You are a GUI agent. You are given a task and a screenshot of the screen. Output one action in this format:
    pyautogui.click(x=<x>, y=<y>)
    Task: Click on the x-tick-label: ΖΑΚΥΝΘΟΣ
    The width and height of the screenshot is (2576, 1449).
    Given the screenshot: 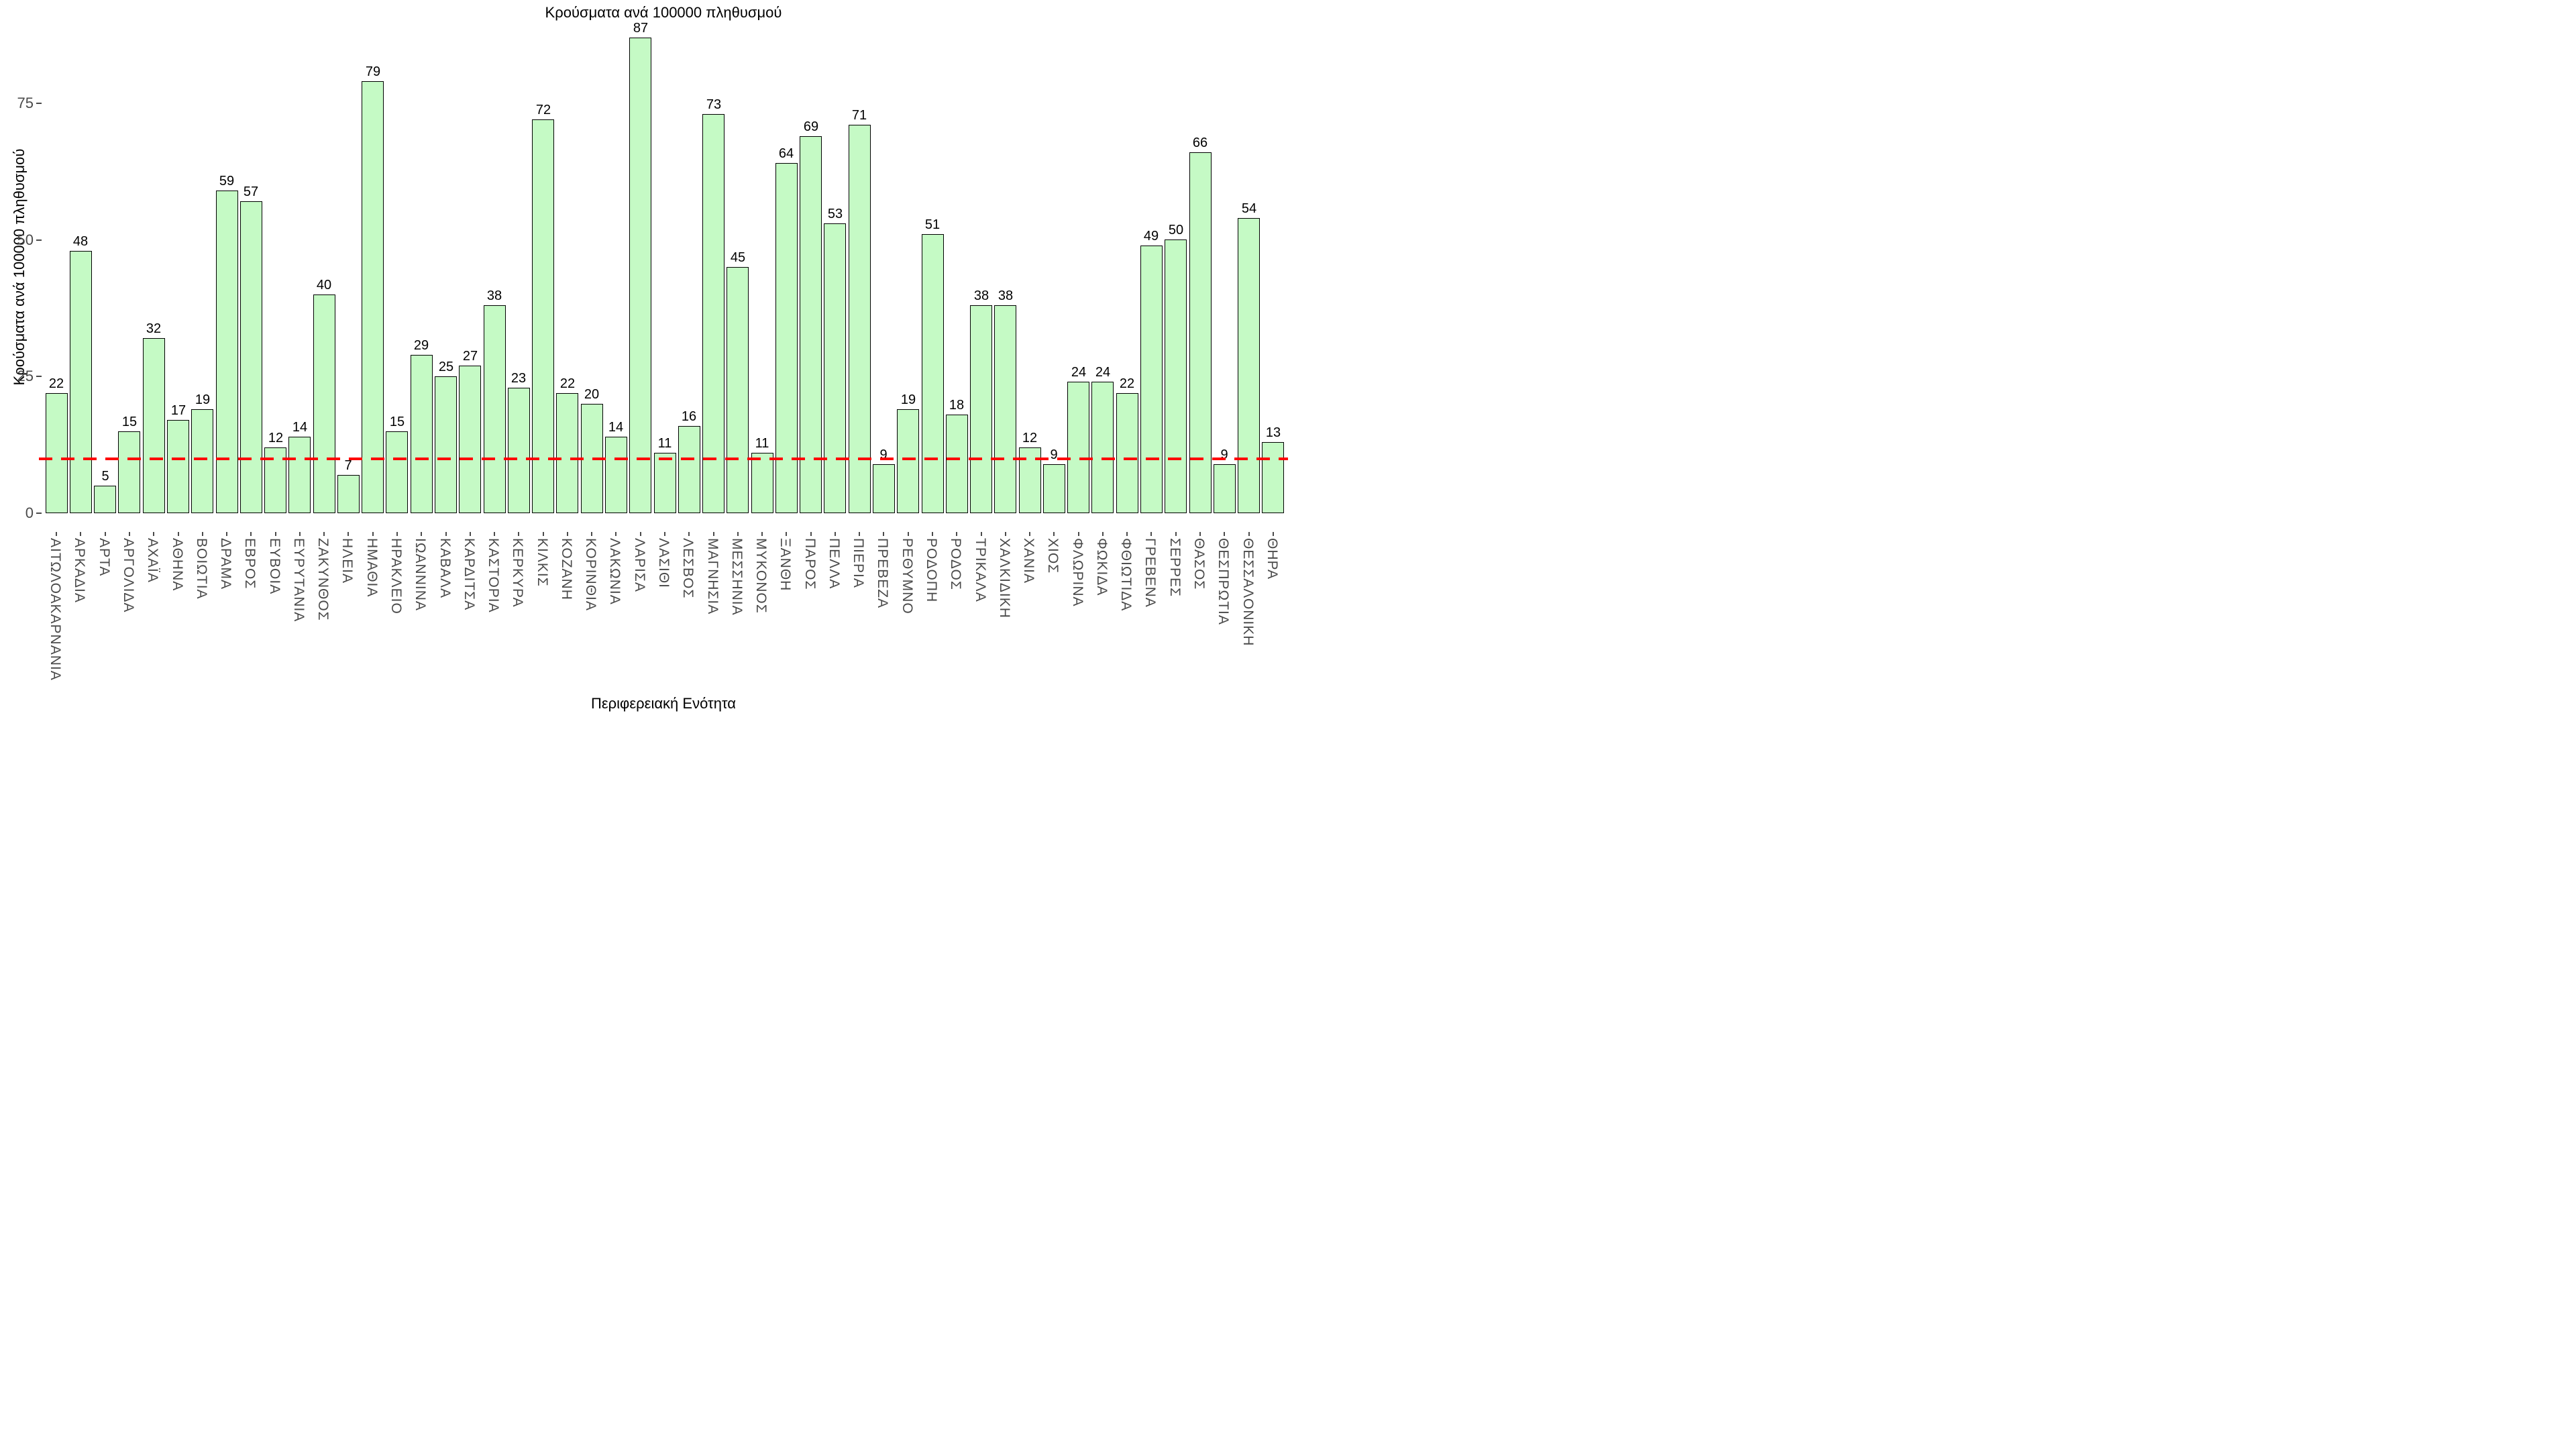 What is the action you would take?
    pyautogui.click(x=323, y=579)
    